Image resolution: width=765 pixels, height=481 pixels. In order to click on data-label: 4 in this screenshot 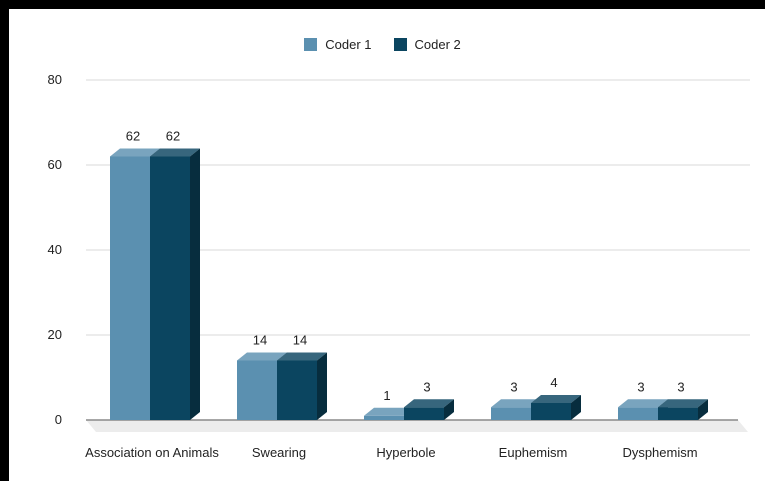, I will do `click(553, 382)`.